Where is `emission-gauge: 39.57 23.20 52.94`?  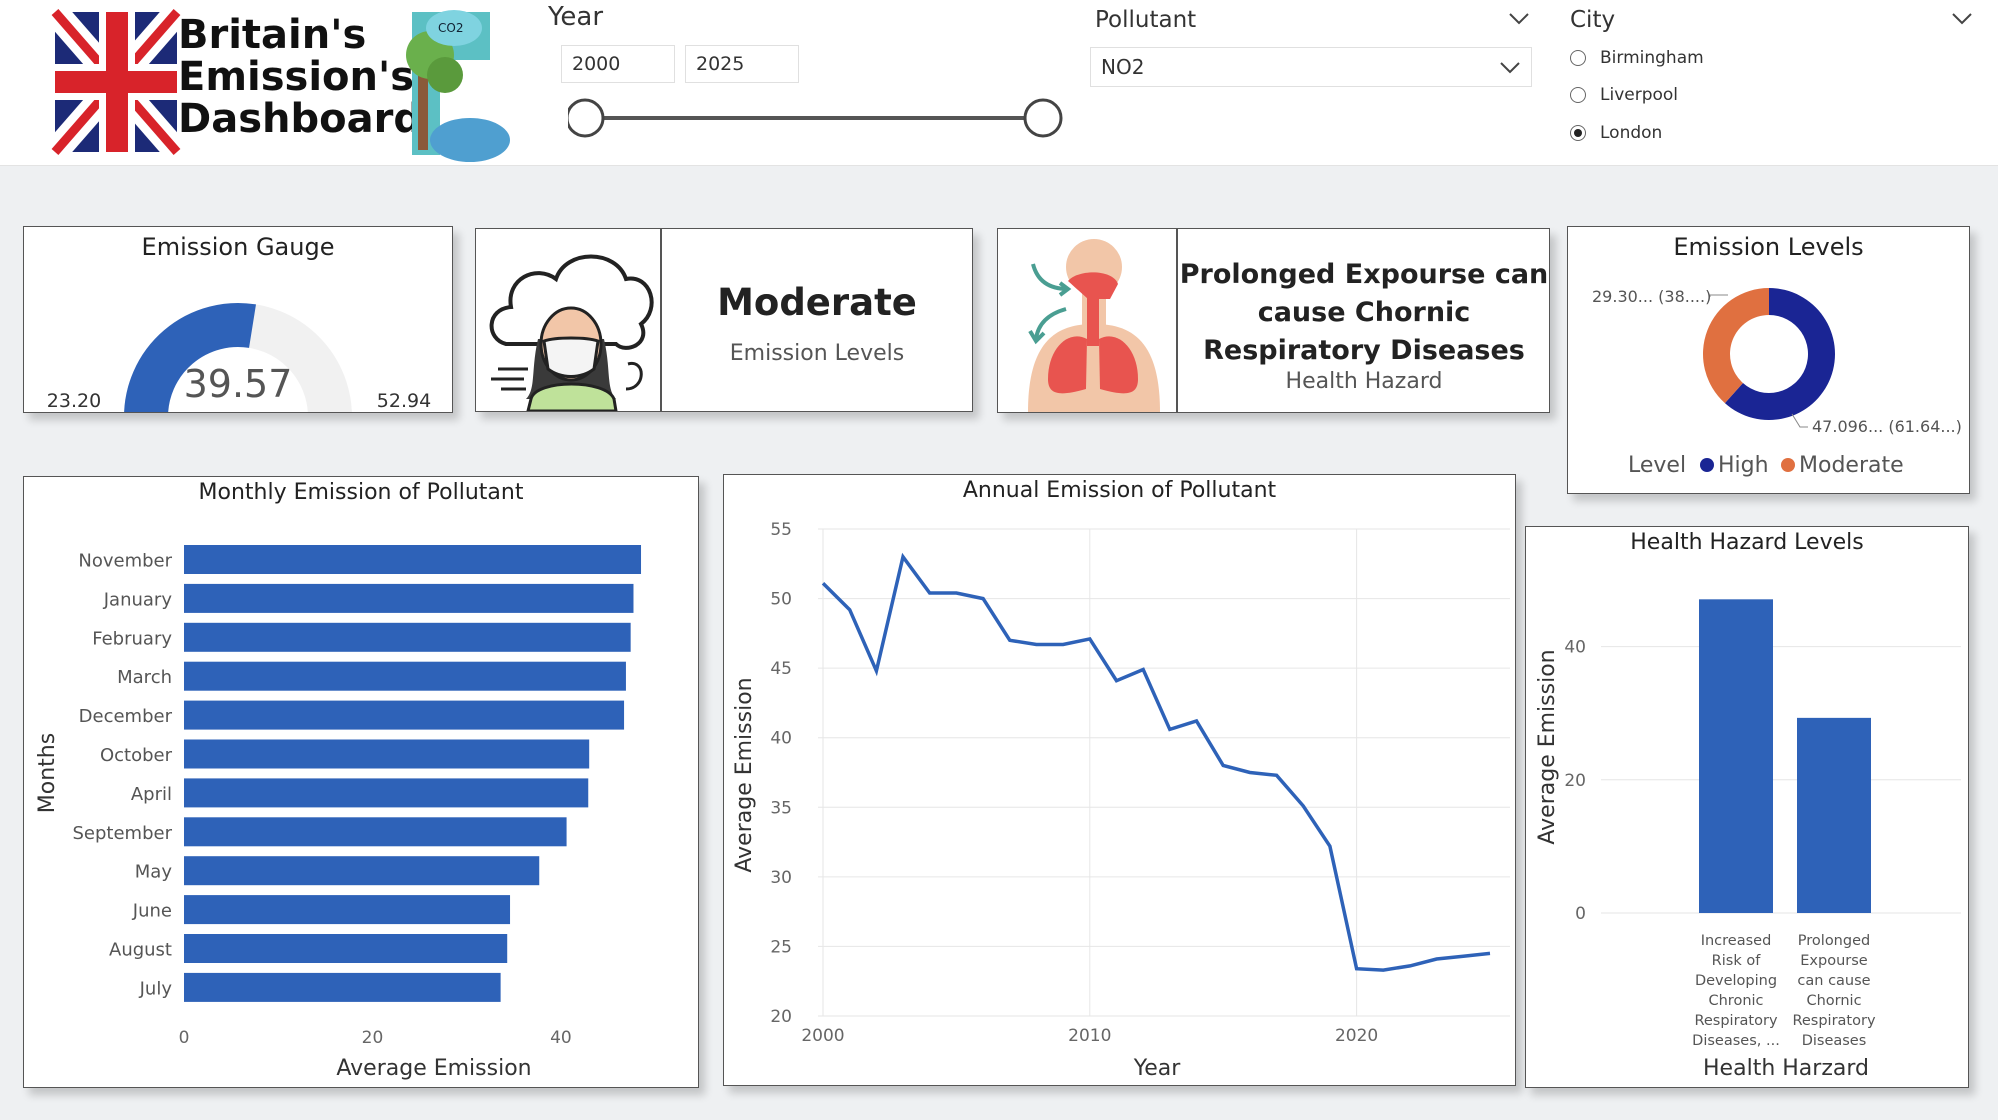
emission-gauge: 39.57 23.20 52.94 is located at coordinates (239, 357).